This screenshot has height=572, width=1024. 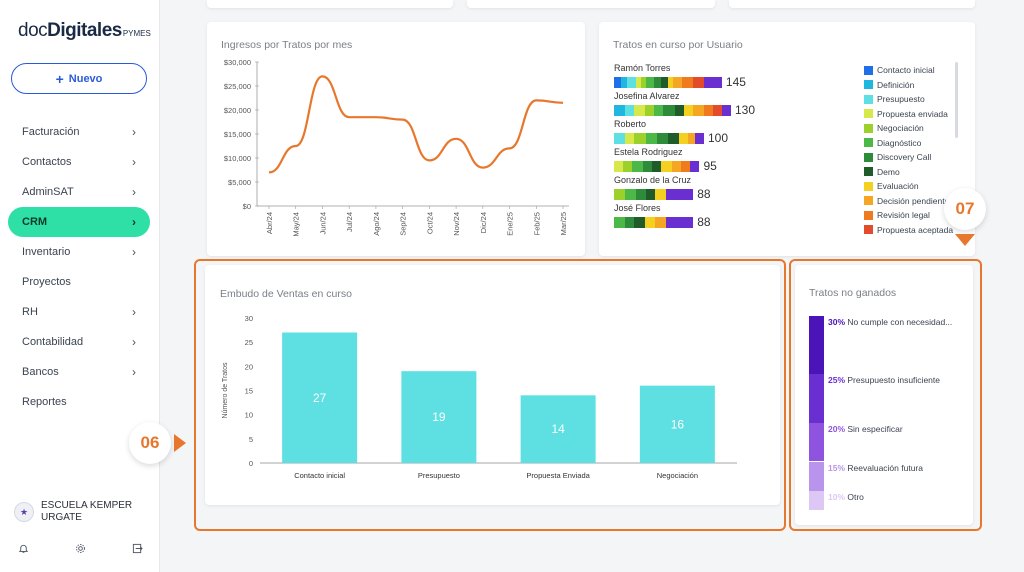 What do you see at coordinates (647, 96) in the screenshot?
I see `user-name-label: Josefina Alvarez` at bounding box center [647, 96].